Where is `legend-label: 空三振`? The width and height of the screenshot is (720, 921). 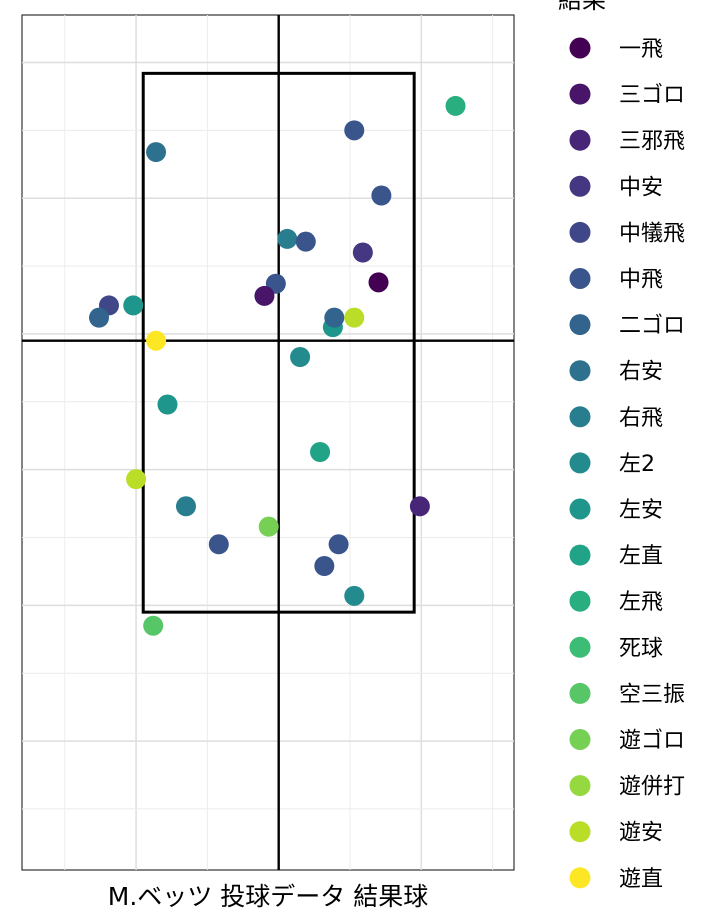 legend-label: 空三振 is located at coordinates (652, 694).